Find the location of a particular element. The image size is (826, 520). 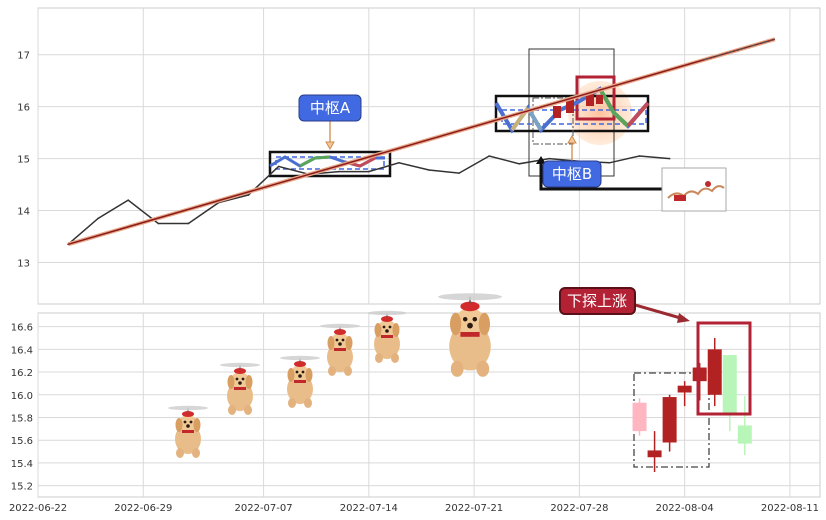

rise-annotation: 下探上涨 is located at coordinates (624, 305).